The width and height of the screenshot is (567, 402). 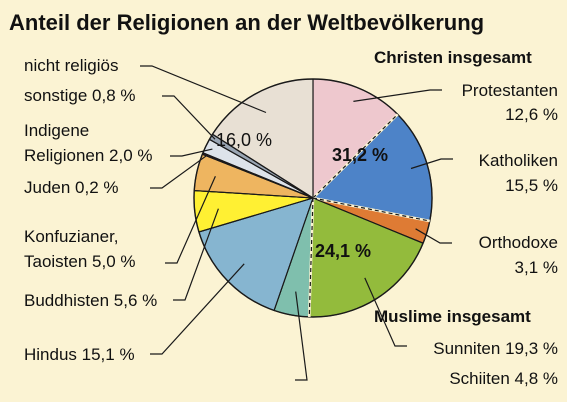 What do you see at coordinates (518, 242) in the screenshot?
I see `label-orthodoxe: Orthodoxe` at bounding box center [518, 242].